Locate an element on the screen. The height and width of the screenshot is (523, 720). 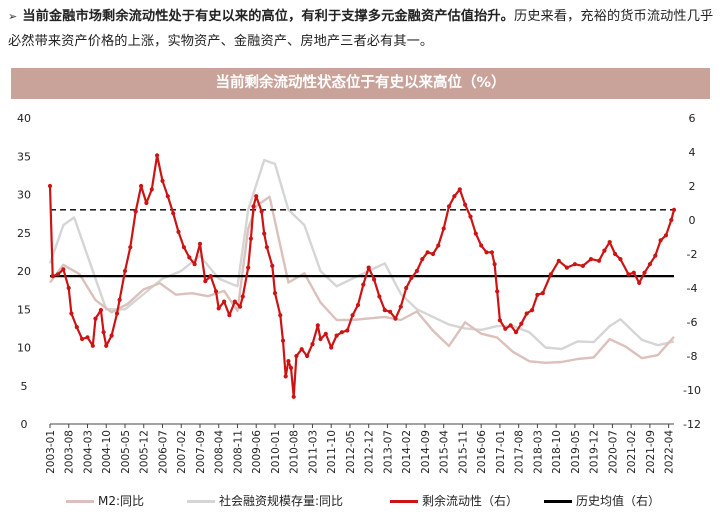
left-tick-label: 5 is located at coordinates (24, 386).